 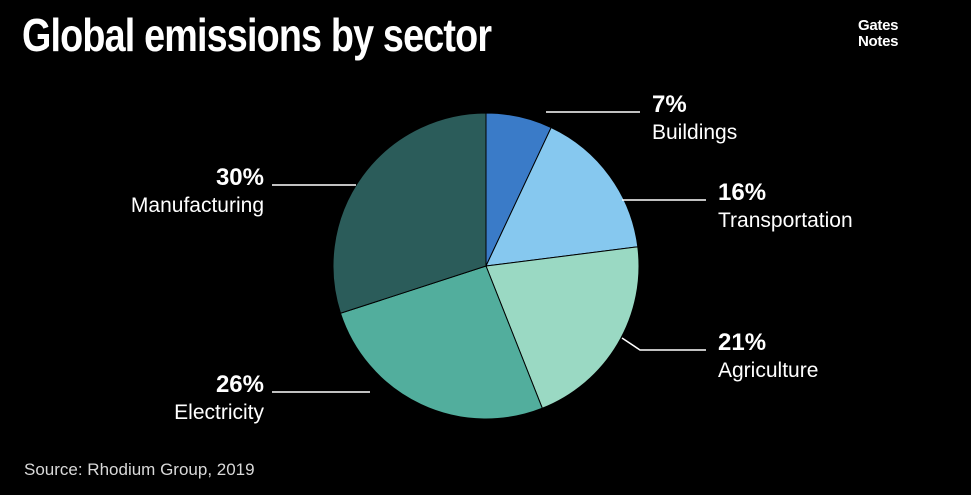 What do you see at coordinates (219, 412) in the screenshot?
I see `slice-label-electricity: Electricity` at bounding box center [219, 412].